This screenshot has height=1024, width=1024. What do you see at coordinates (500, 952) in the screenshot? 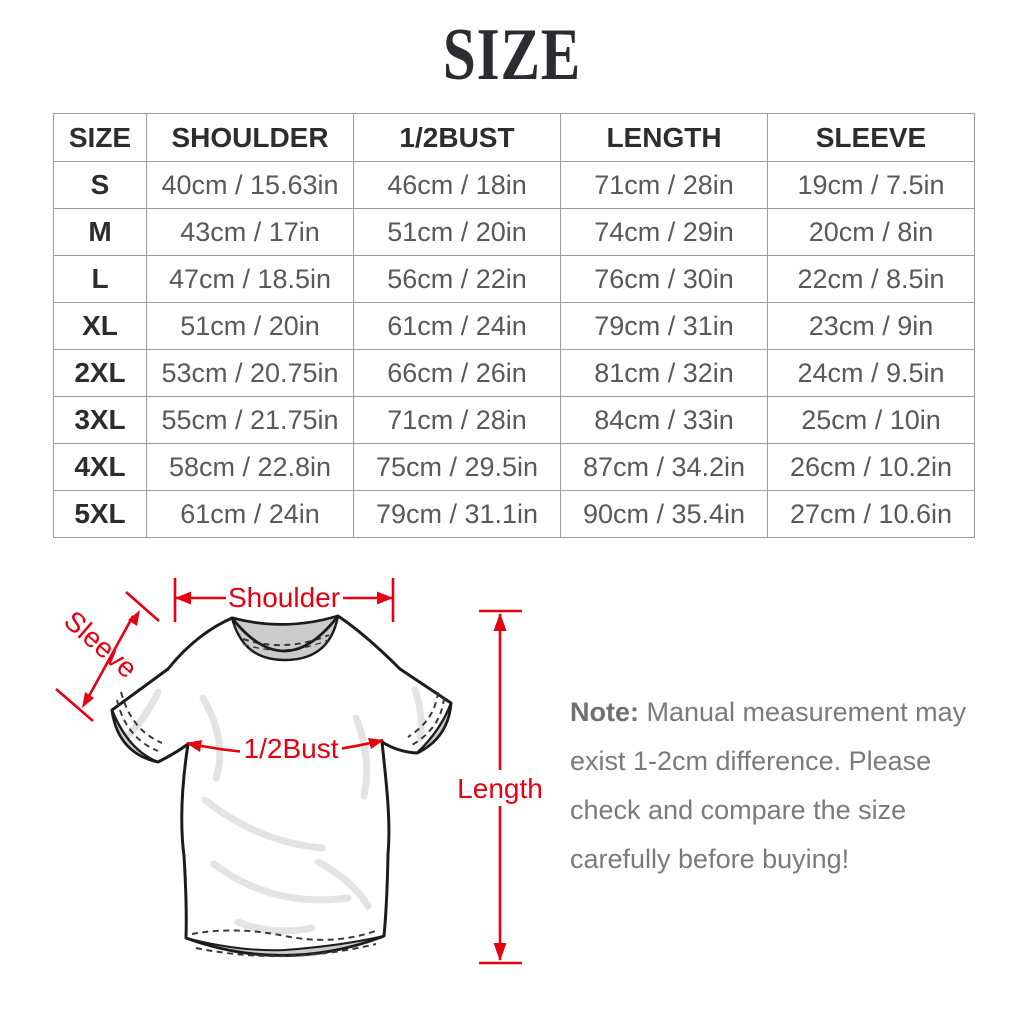
I see `length-arrowhead-bottom` at bounding box center [500, 952].